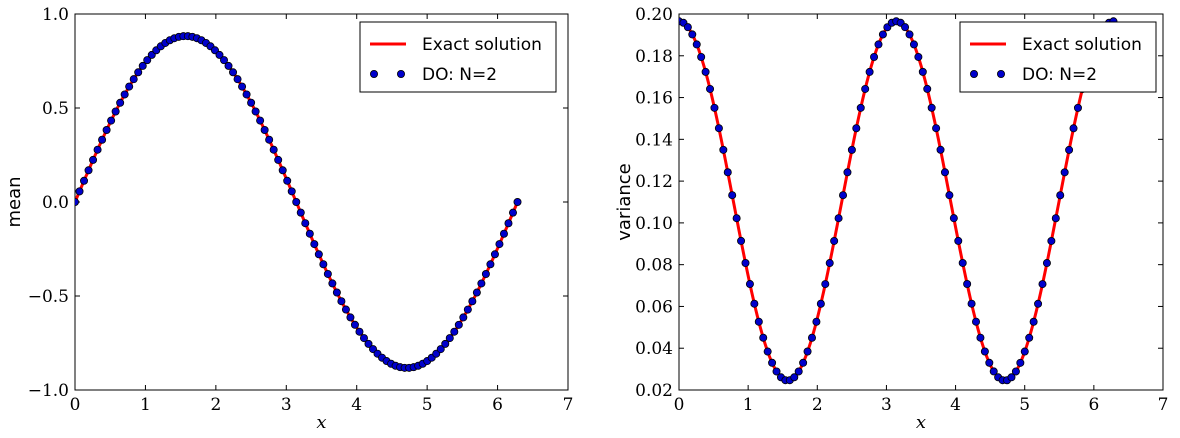  Describe the element at coordinates (48, 391) in the screenshot. I see `y-tick-label: −1.0` at that location.